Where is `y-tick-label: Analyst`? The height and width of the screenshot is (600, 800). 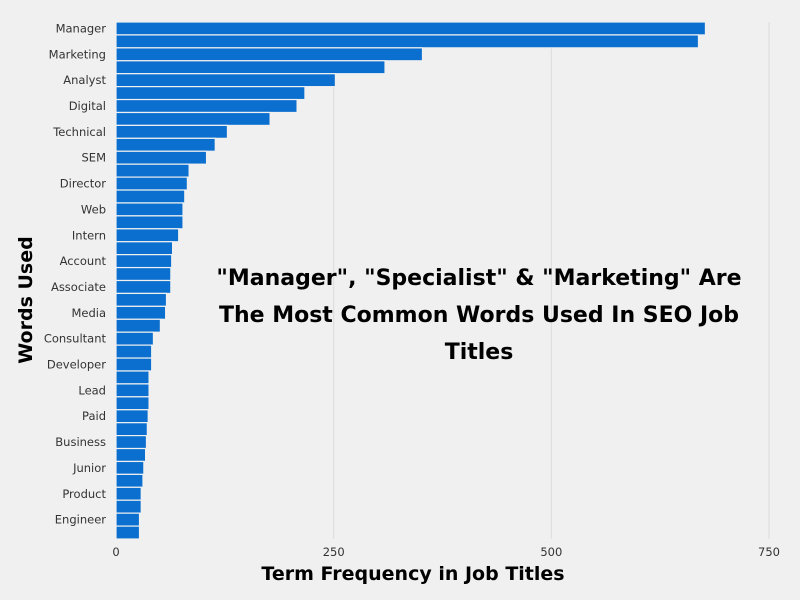
y-tick-label: Analyst is located at coordinates (84, 80).